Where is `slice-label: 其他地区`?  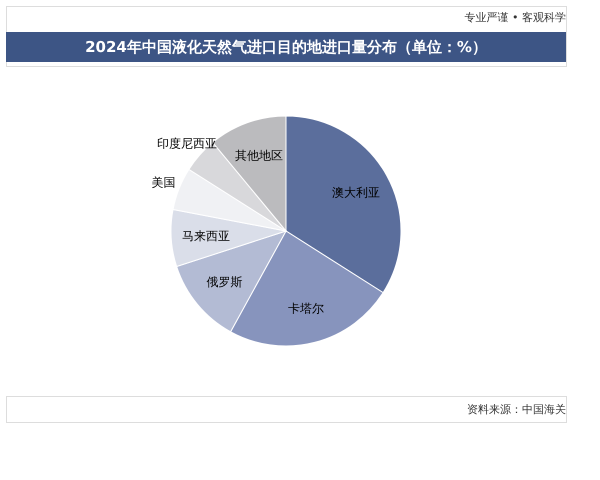 slice-label: 其他地区 is located at coordinates (258, 155).